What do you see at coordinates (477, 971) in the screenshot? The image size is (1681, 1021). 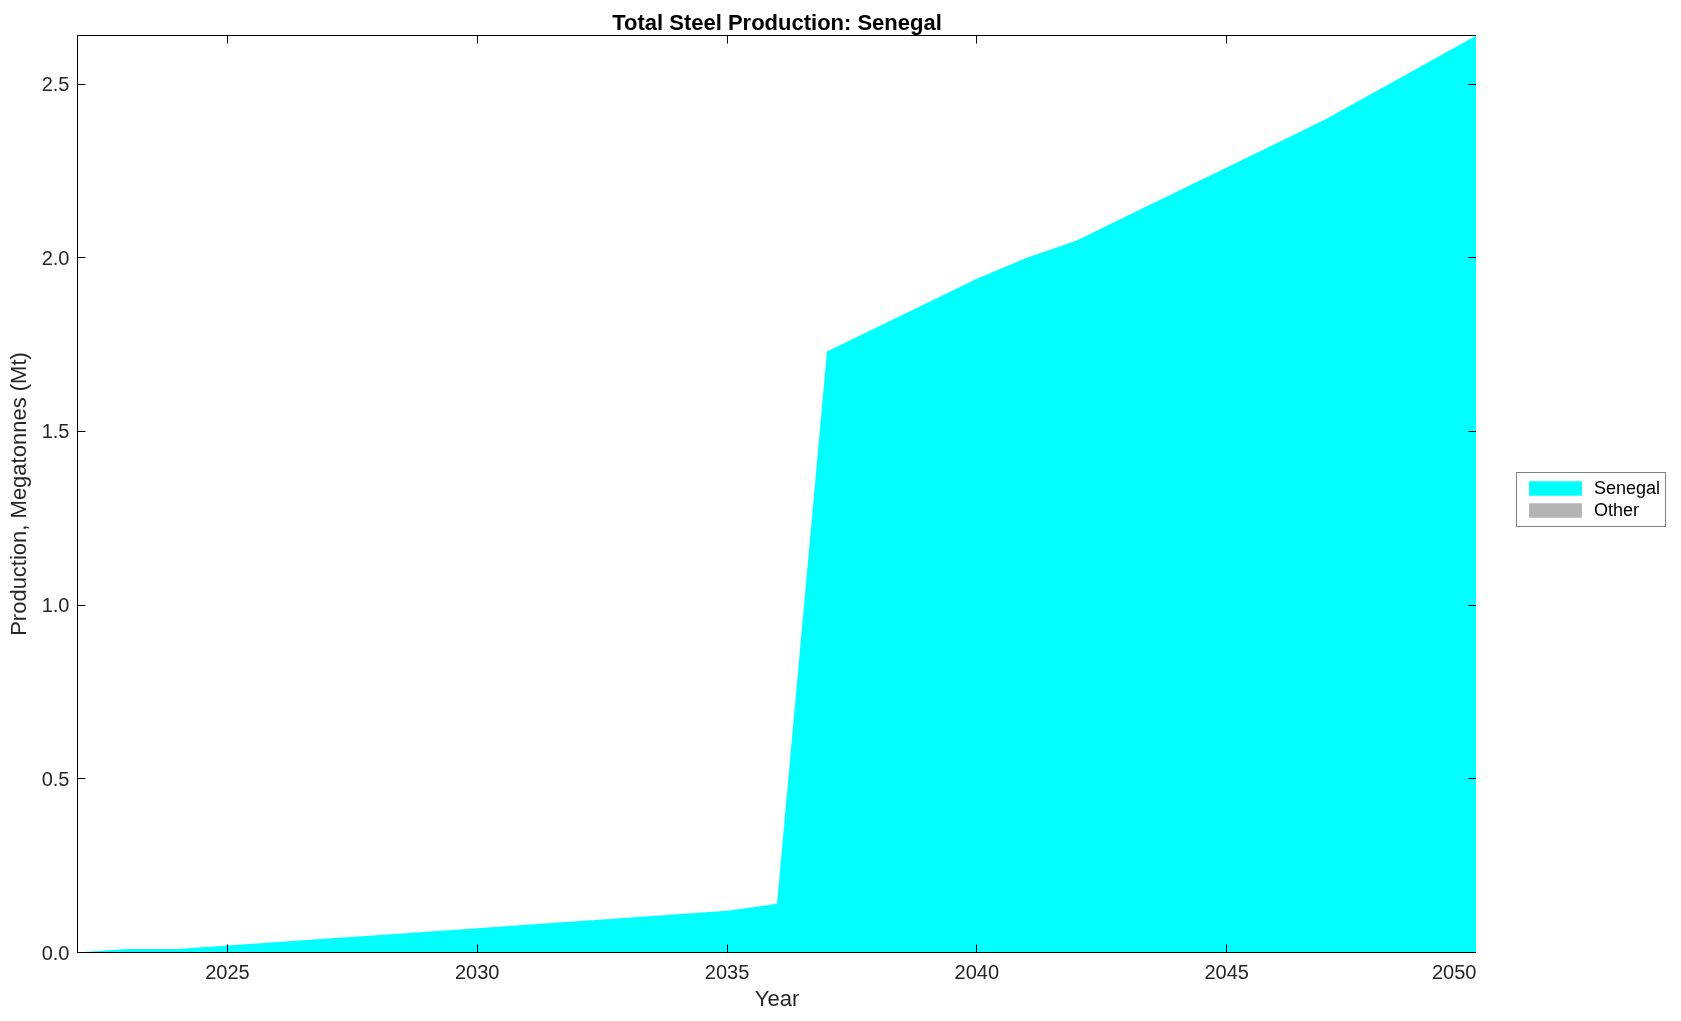 I see `x-tick-label: 2030` at bounding box center [477, 971].